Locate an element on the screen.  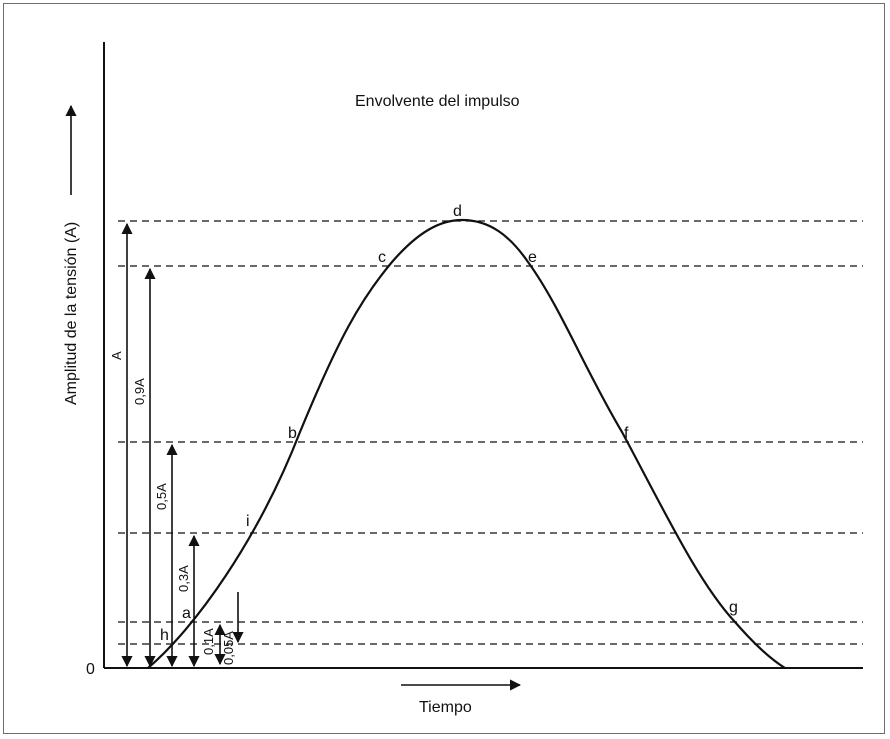
point-label-f: f is located at coordinates (626, 433).